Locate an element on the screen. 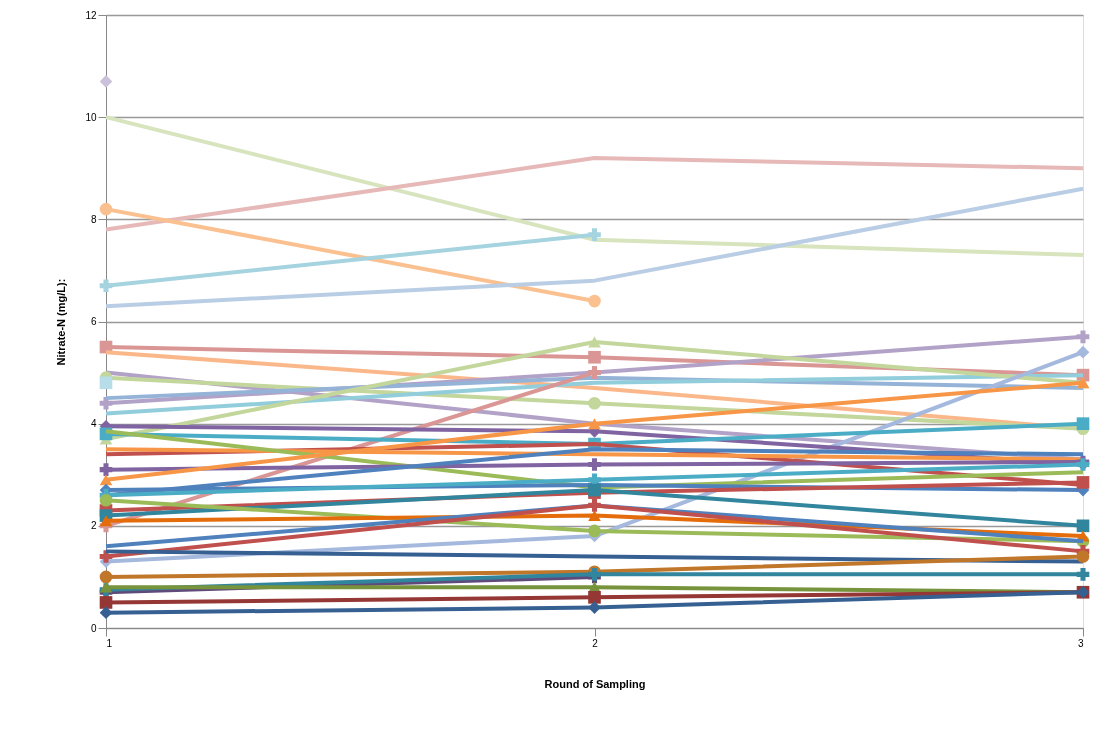 This screenshot has width=1107, height=740. x-tick-label: 2 is located at coordinates (595, 643).